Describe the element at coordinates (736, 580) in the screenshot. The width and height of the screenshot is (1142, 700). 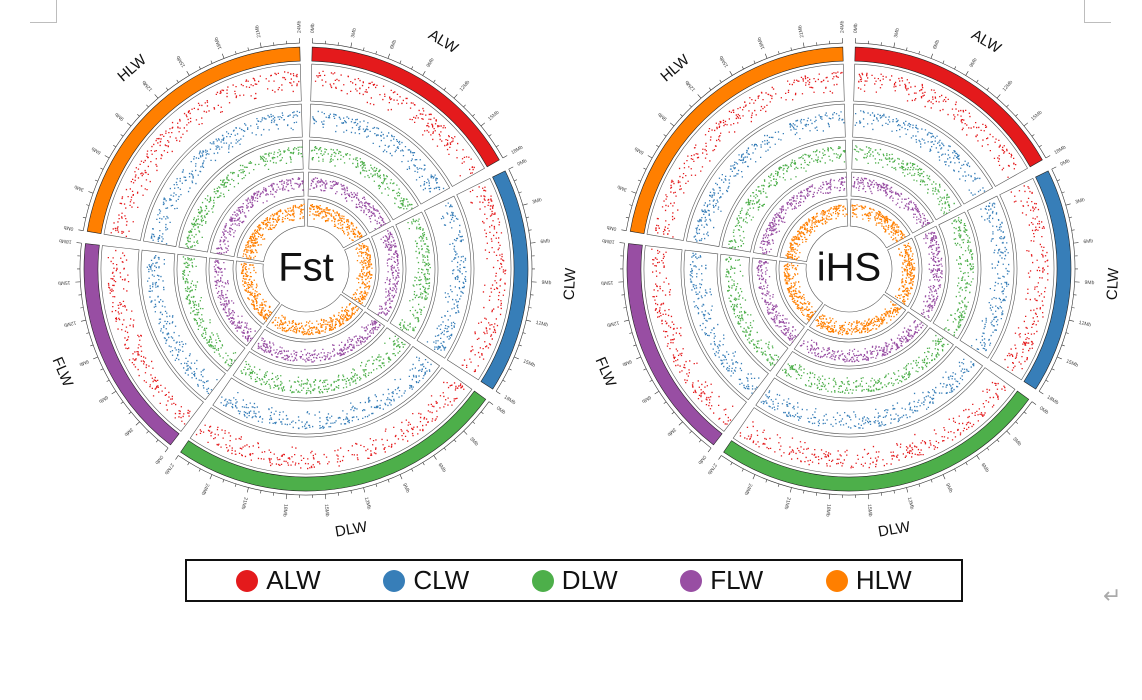
I see `legend-label-flw: FLW` at that location.